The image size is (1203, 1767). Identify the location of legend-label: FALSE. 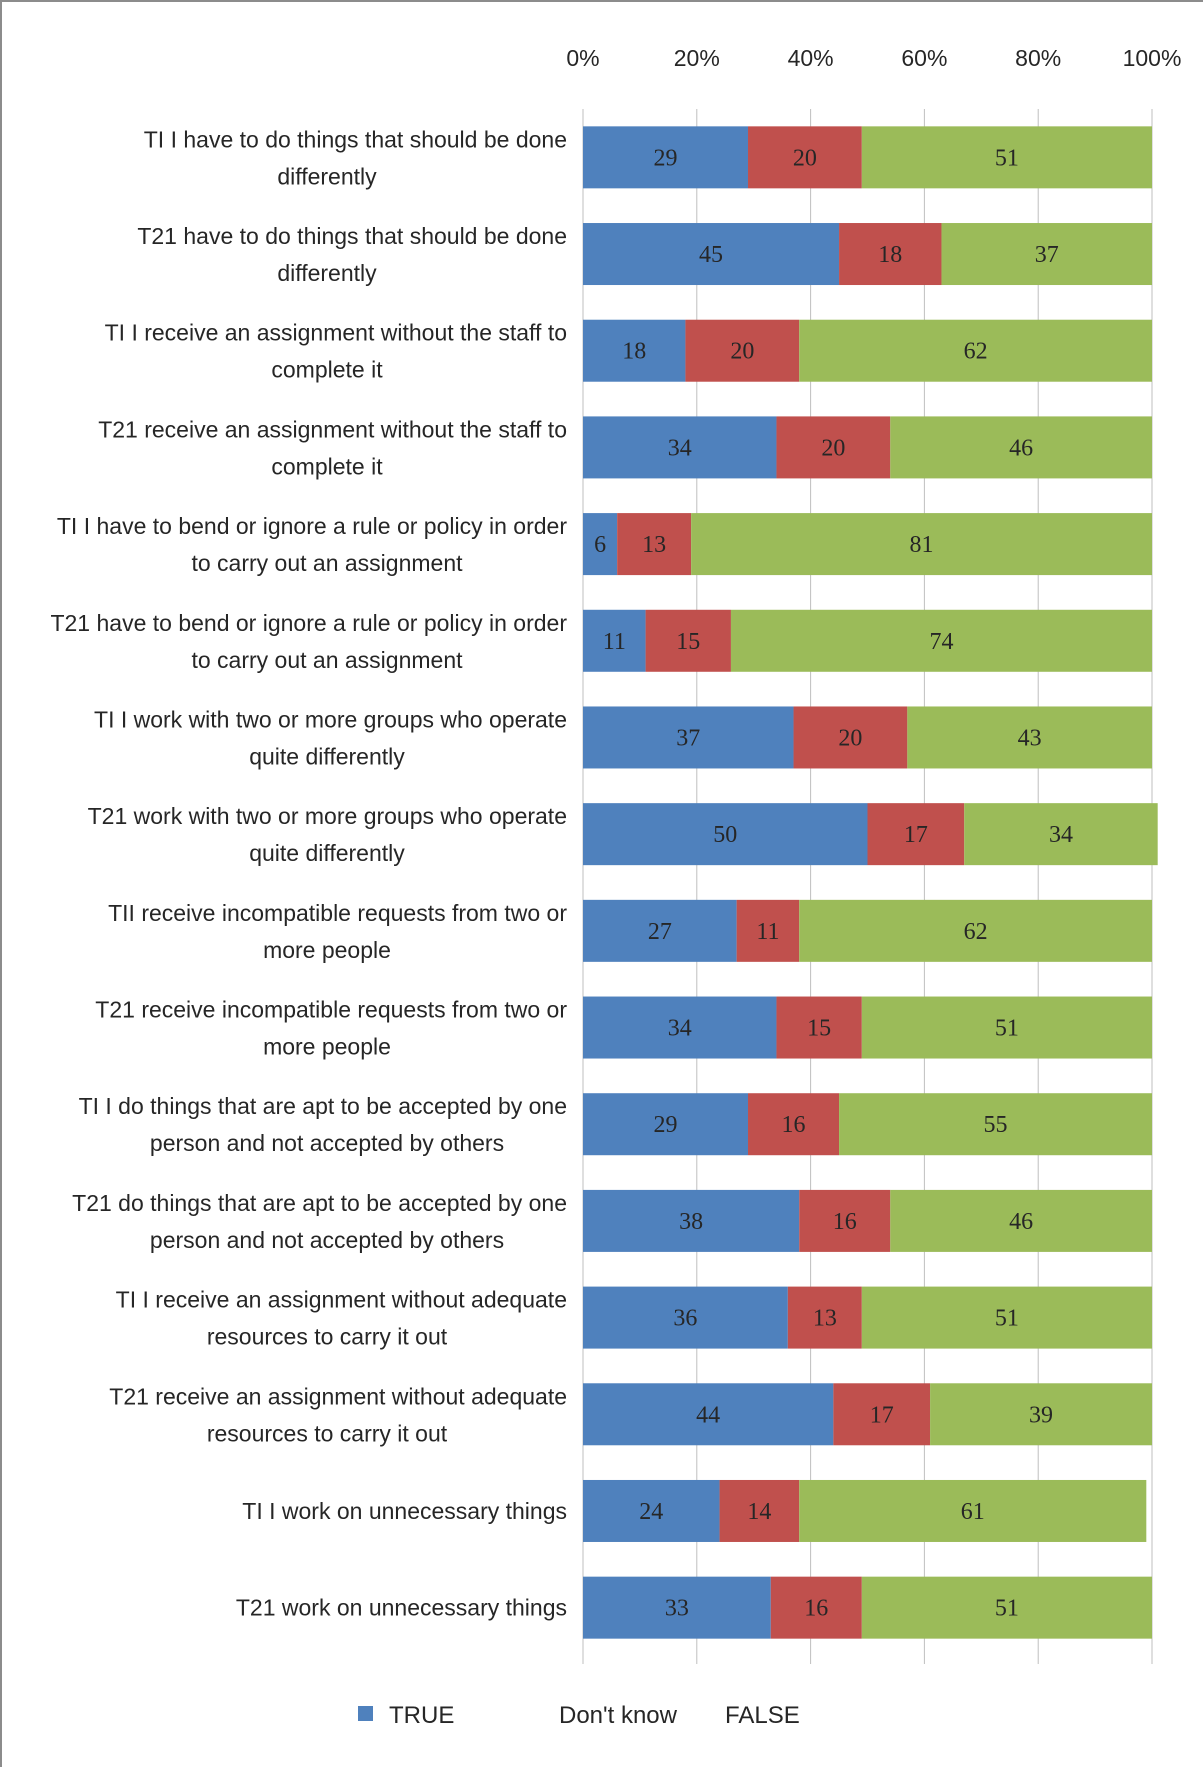
(762, 1715).